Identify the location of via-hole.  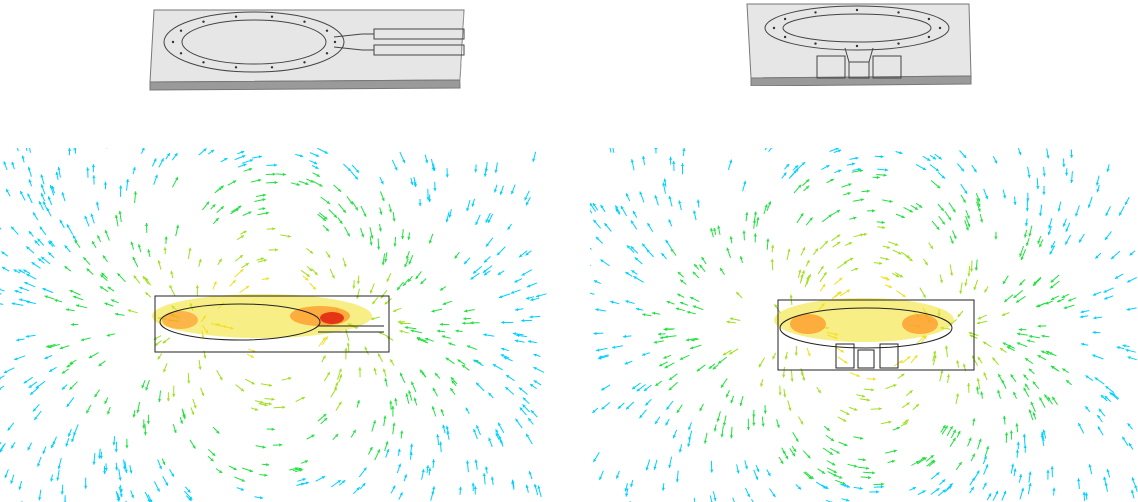
(898, 12).